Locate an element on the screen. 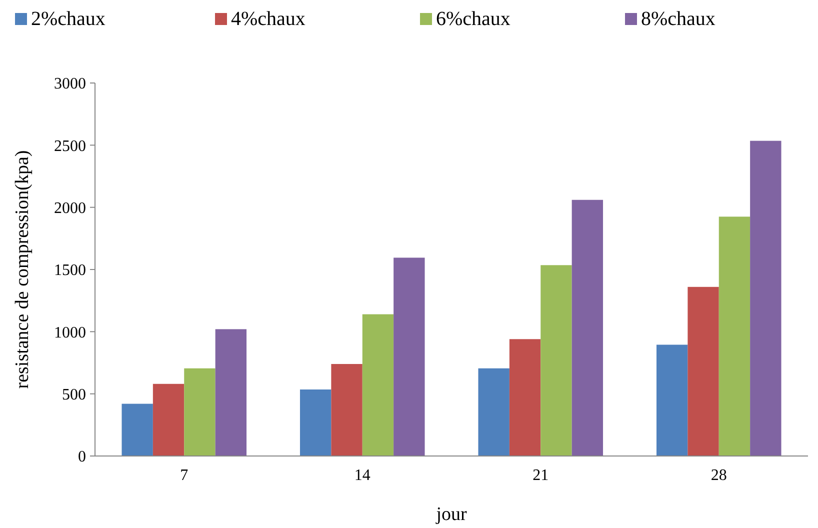 The image size is (818, 528). legend-label: 2%chaux is located at coordinates (68, 19).